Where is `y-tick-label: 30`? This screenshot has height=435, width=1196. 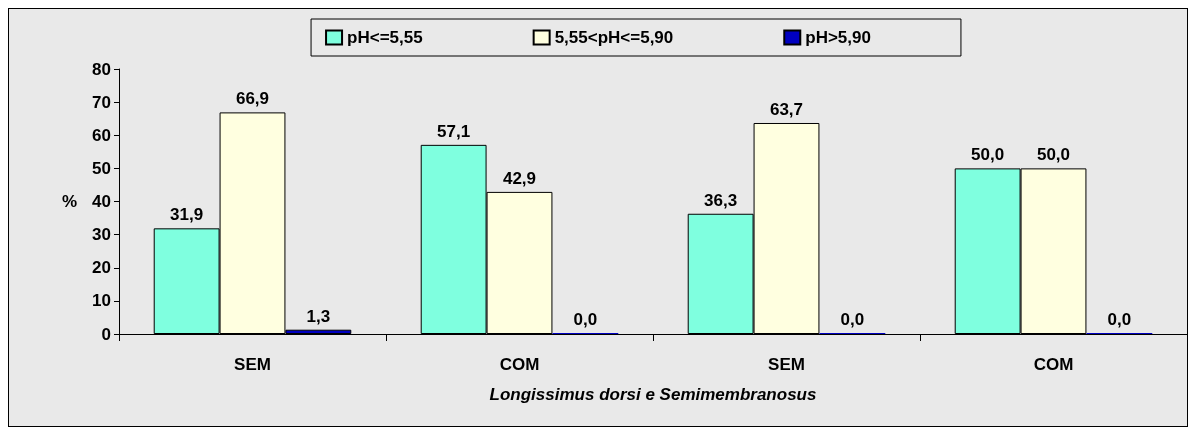 y-tick-label: 30 is located at coordinates (101, 235).